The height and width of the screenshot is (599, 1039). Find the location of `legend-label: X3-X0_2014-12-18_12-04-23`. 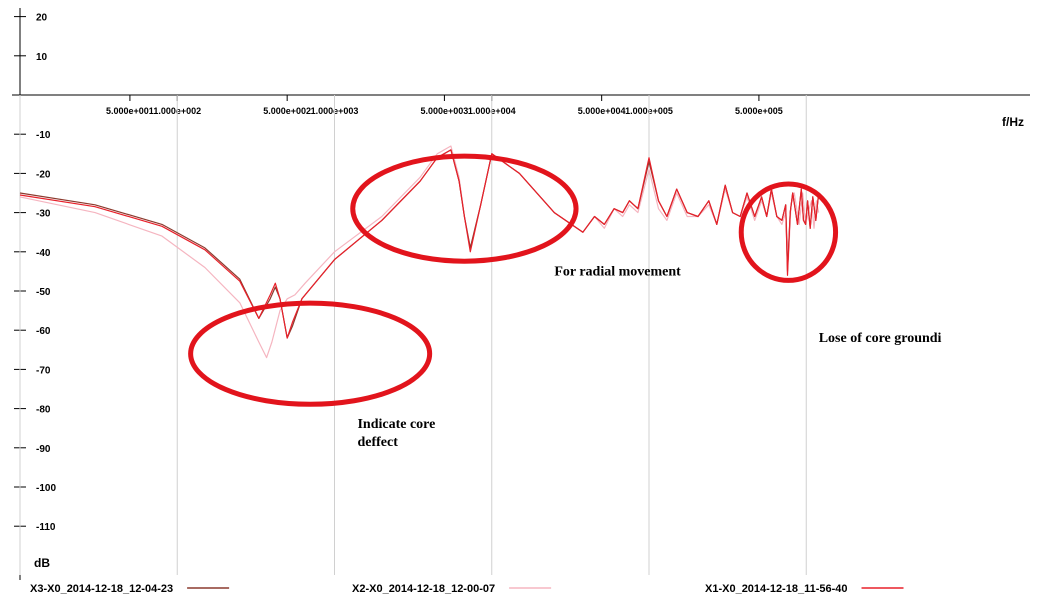

legend-label: X3-X0_2014-12-18_12-04-23 is located at coordinates (101, 589).